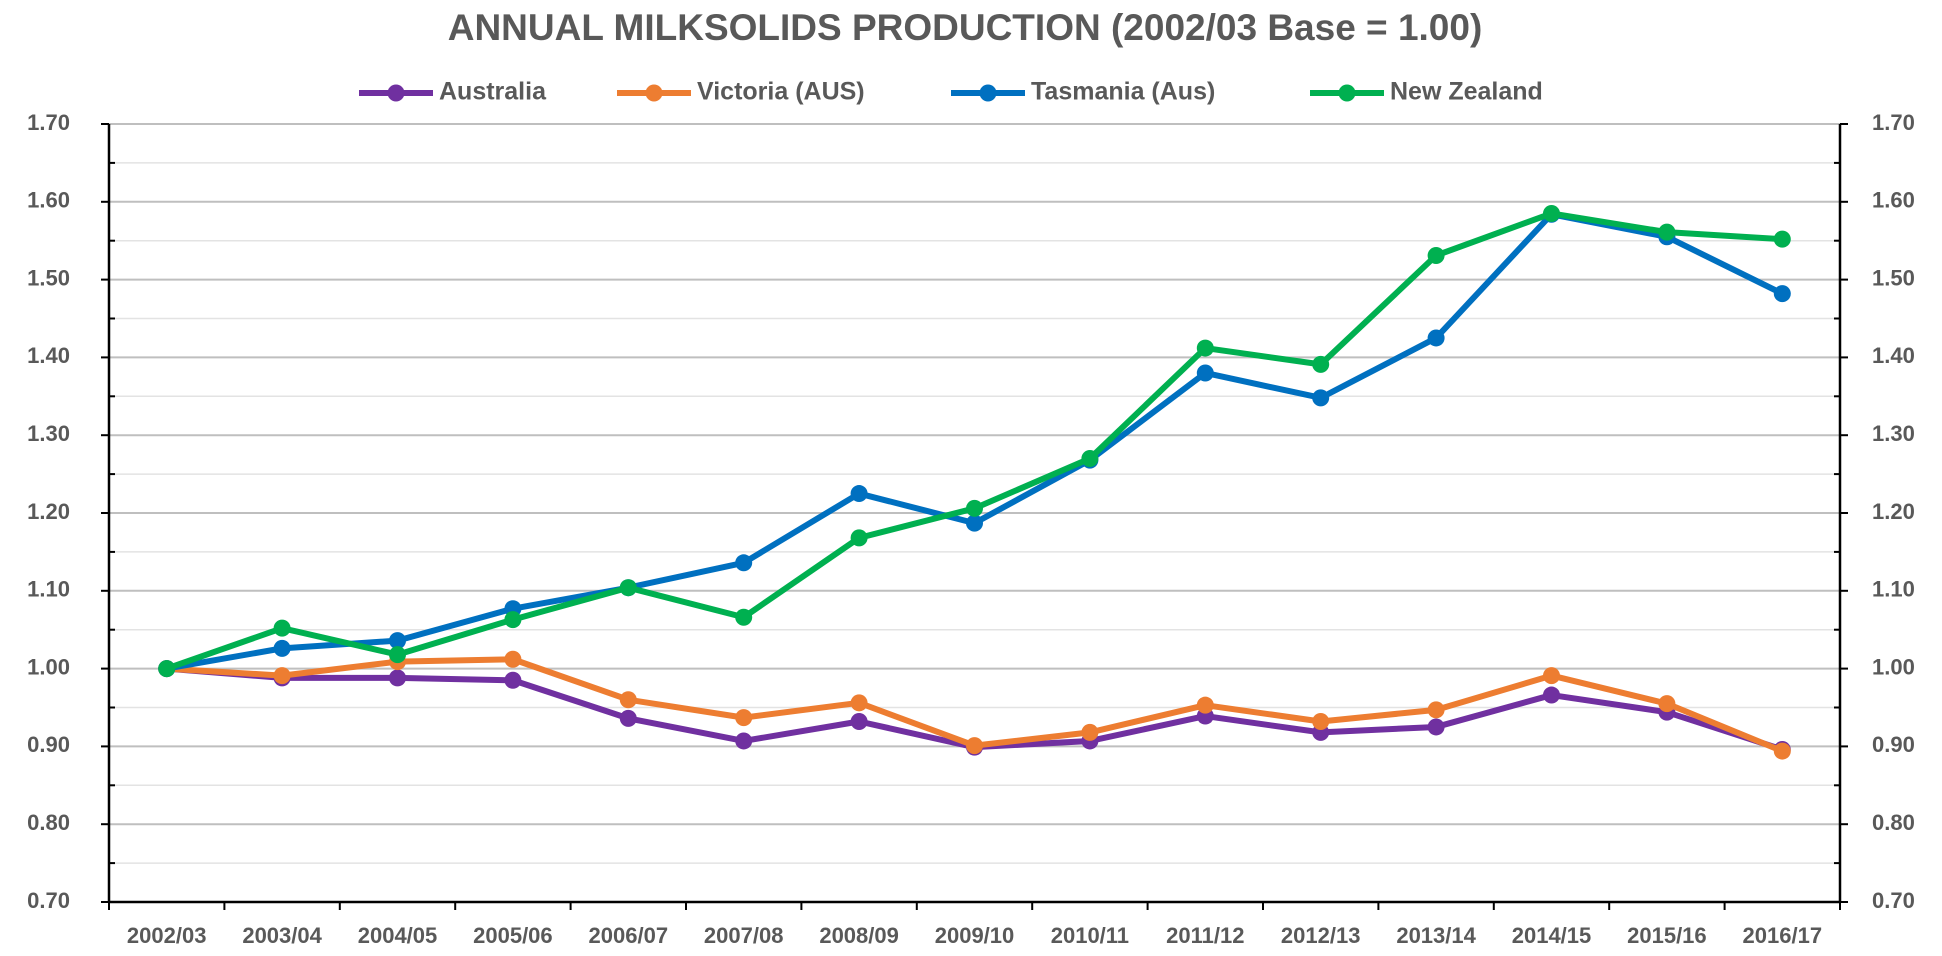 This screenshot has height=956, width=1942. I want to click on x-tick-label: 2010/11, so click(1090, 935).